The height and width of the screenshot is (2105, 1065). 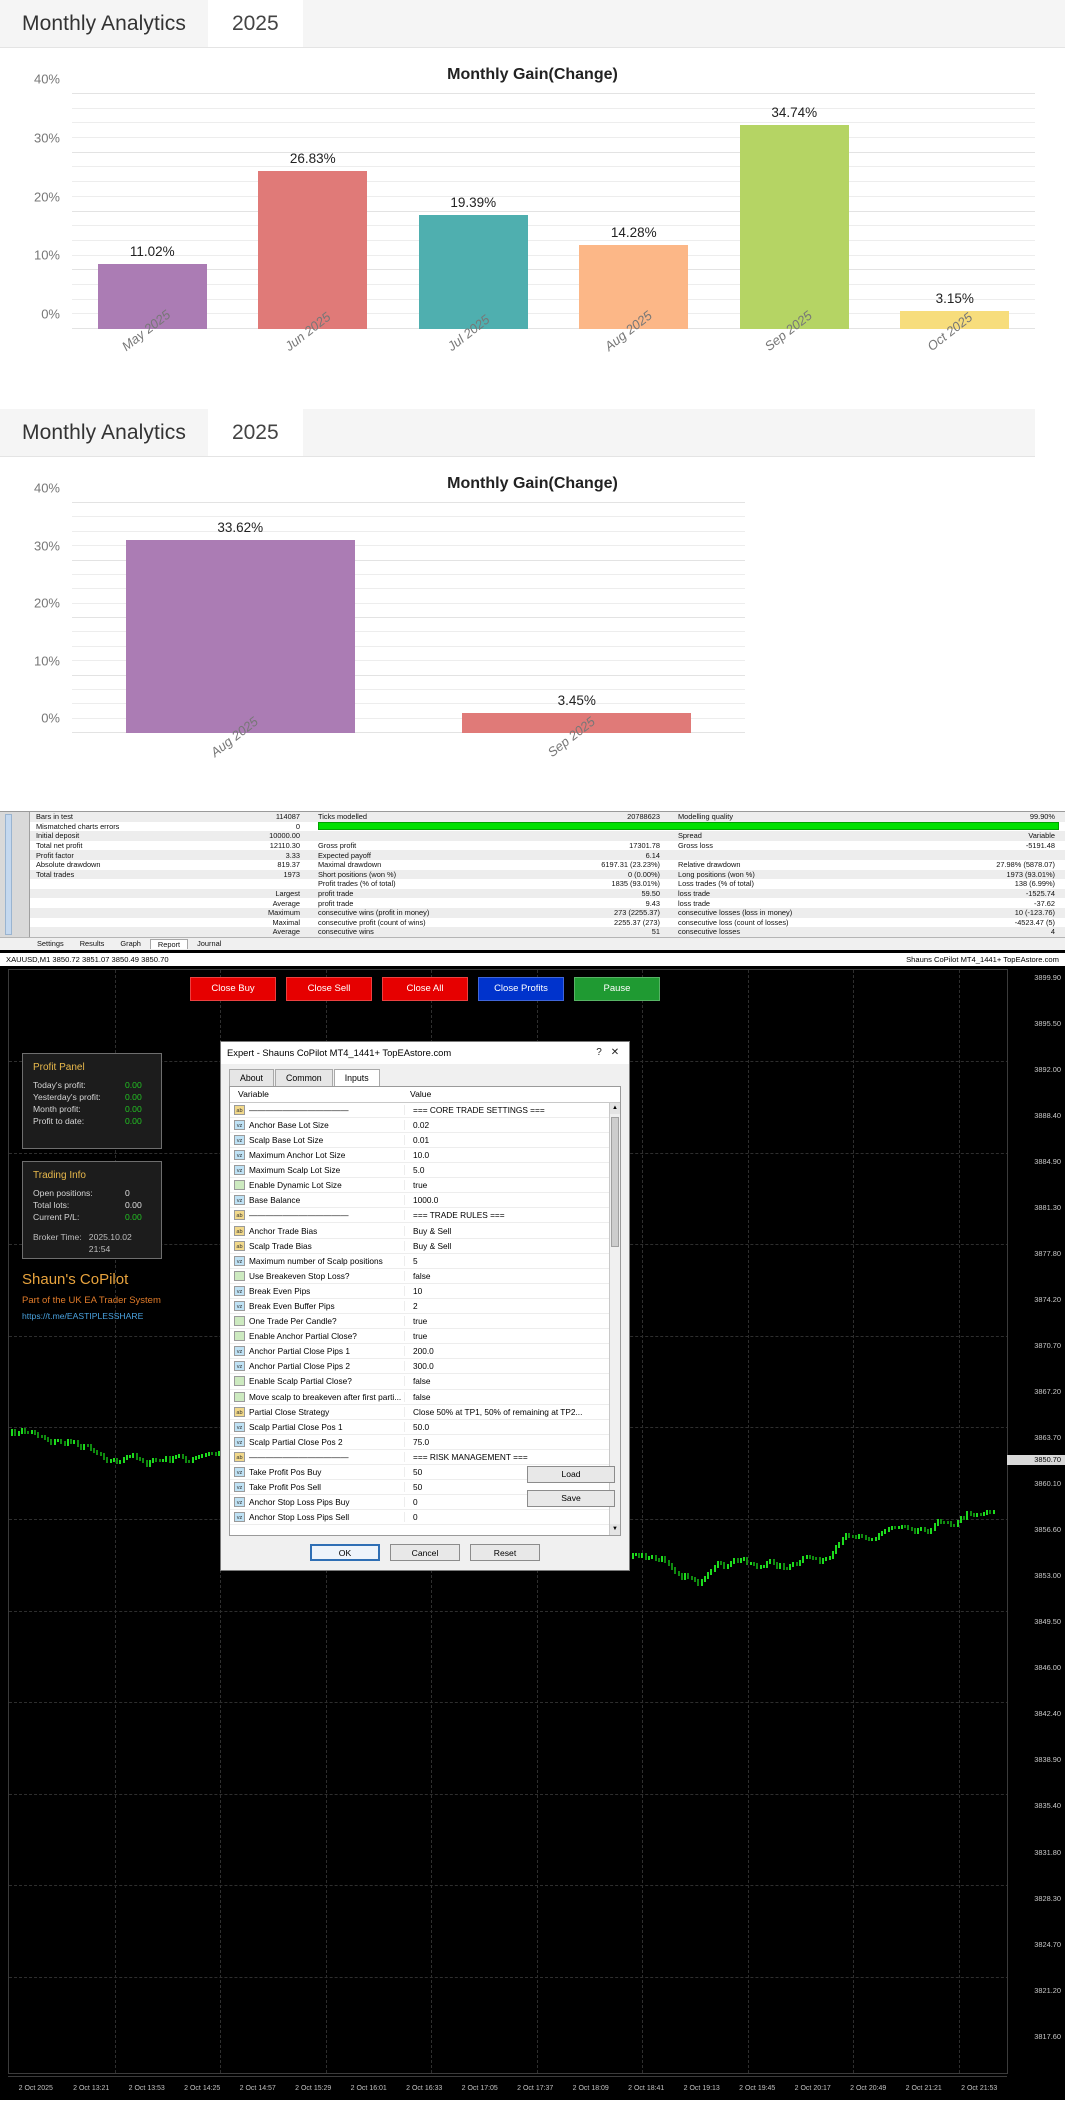 I want to click on input-row: vz Maximum number of Scalp positions 5, so click(x=419, y=1261).